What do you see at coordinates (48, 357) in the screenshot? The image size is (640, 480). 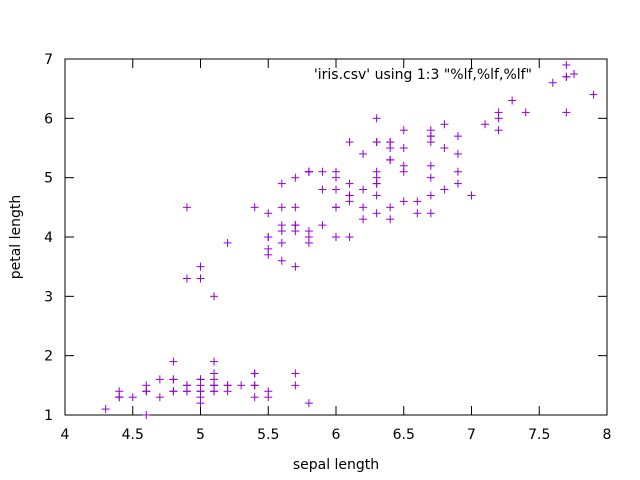 I see `y-tick-label: 2` at bounding box center [48, 357].